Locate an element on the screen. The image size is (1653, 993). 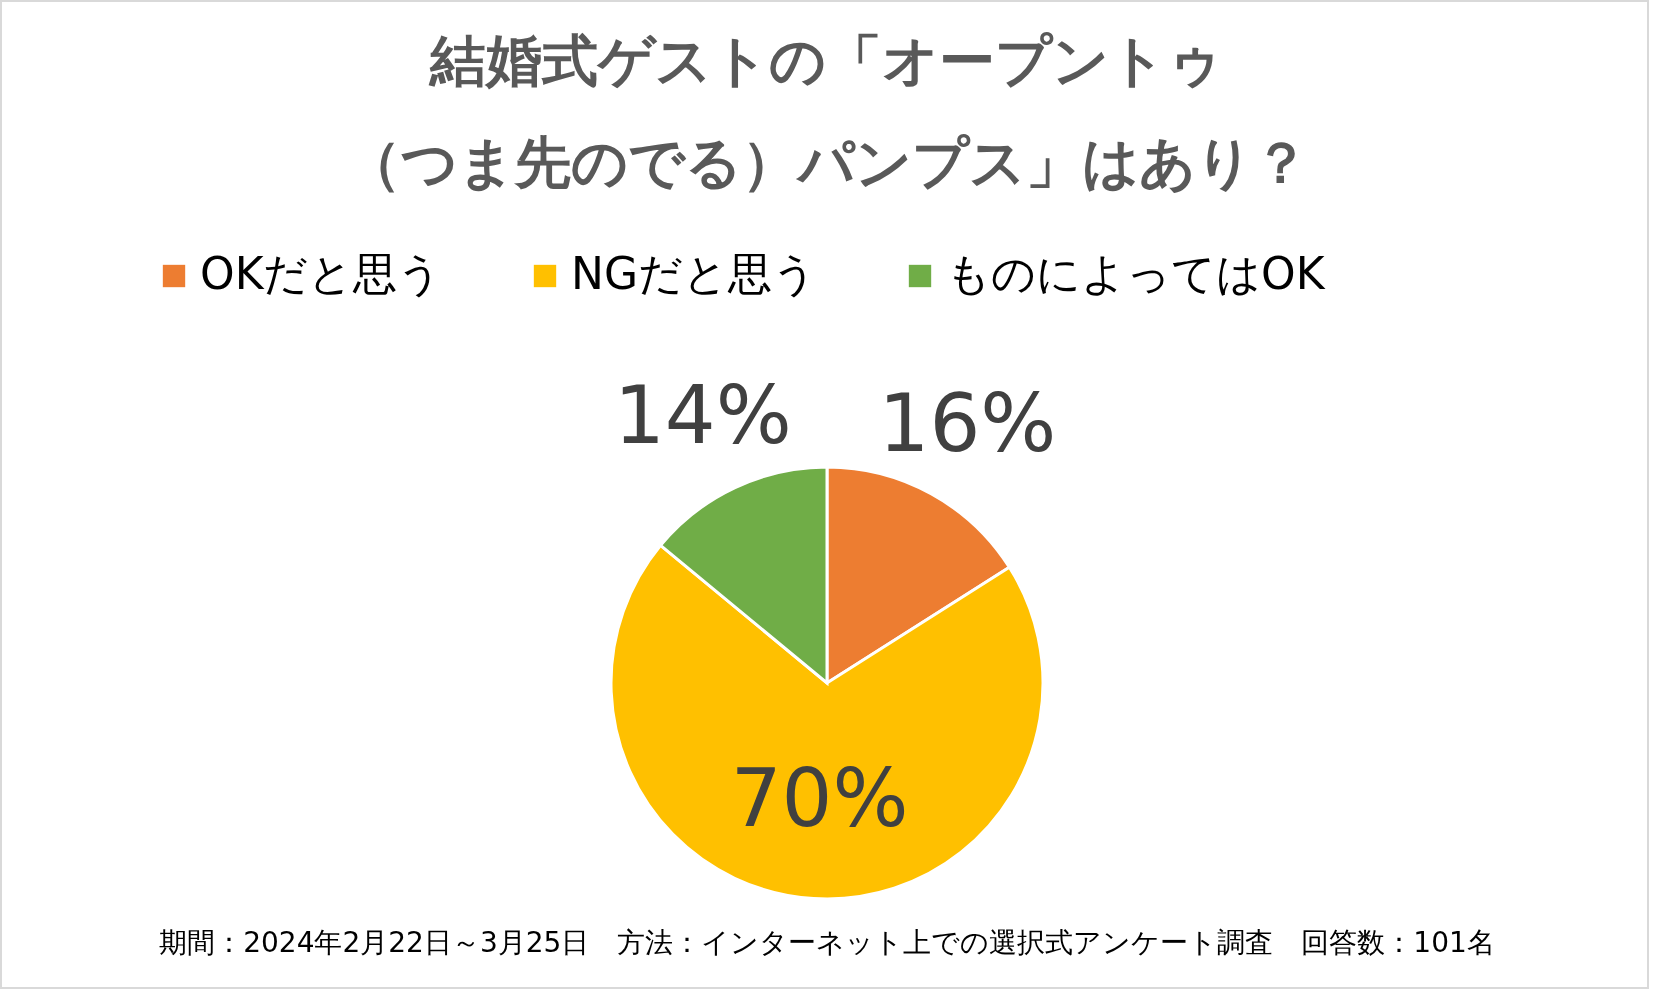
legend-label: OKだと思う is located at coordinates (321, 273).